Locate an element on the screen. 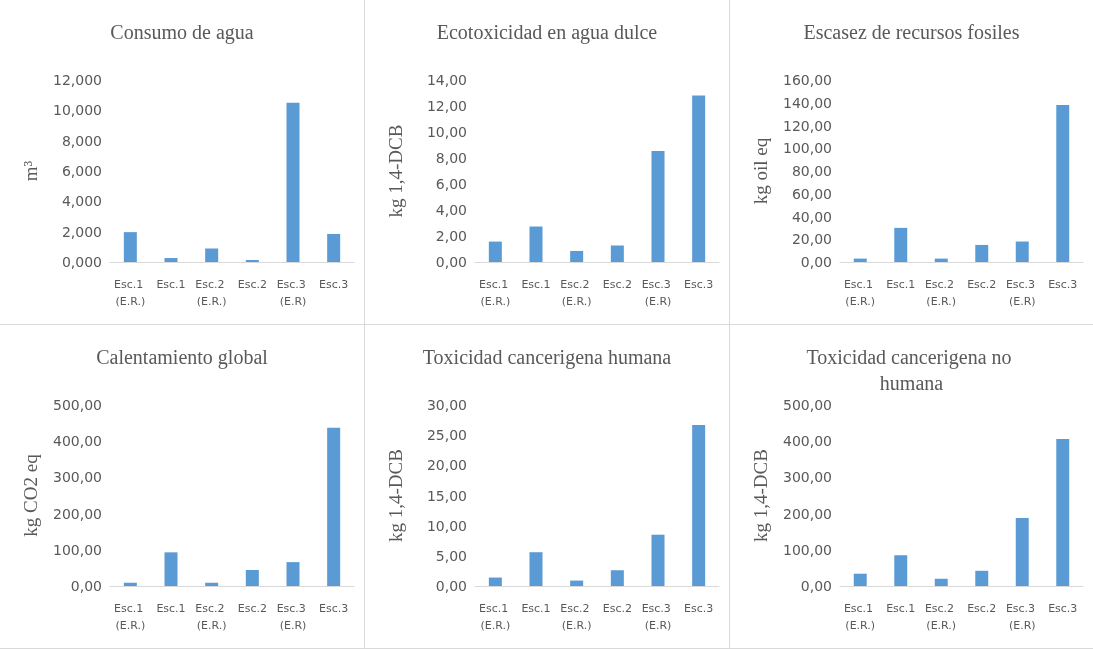  y-tick-label: 15,00 is located at coordinates (446, 495).